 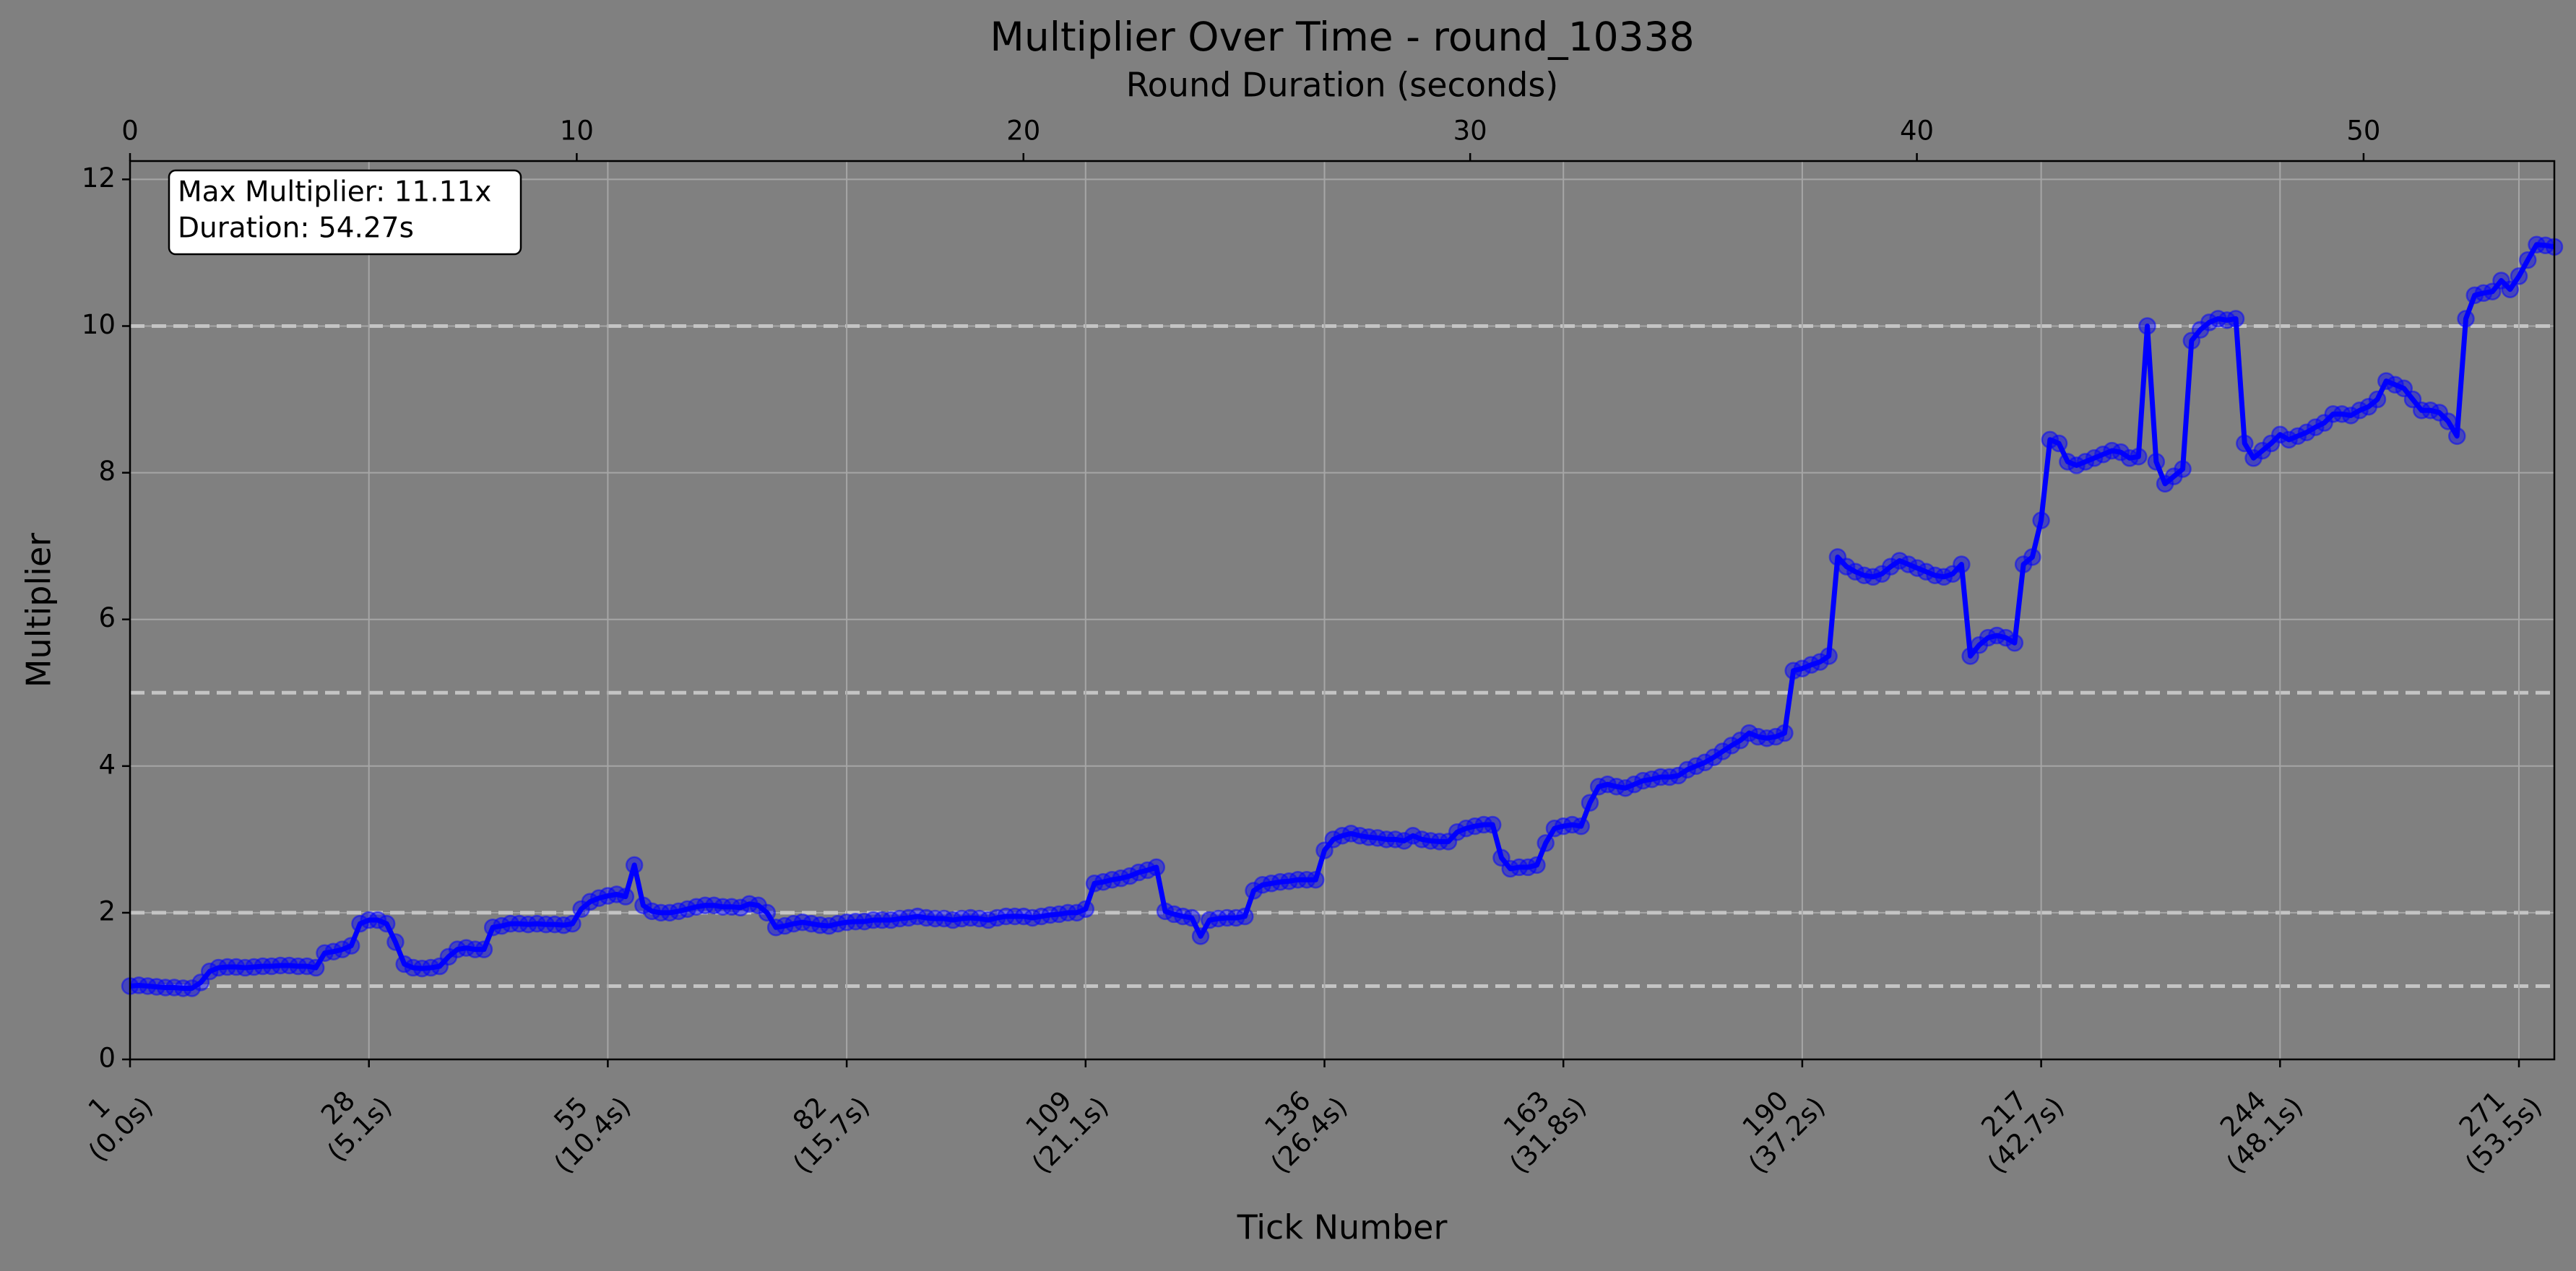 I want to click on x2-tick-label: 50, so click(x=2363, y=131).